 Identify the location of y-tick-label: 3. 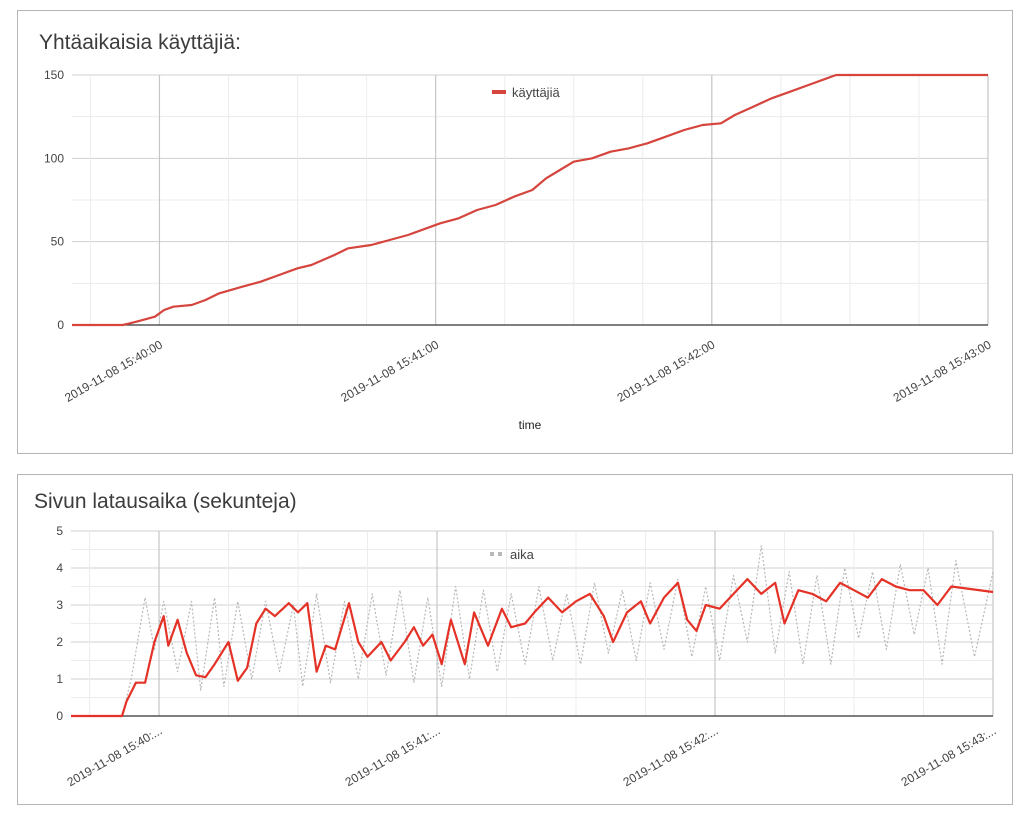
(59, 605).